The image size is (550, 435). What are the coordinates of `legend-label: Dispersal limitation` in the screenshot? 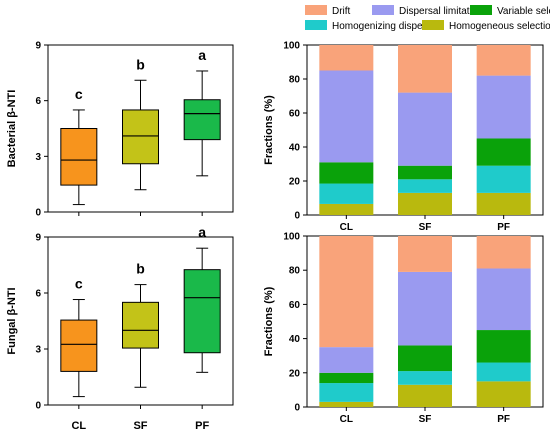 It's located at (441, 11).